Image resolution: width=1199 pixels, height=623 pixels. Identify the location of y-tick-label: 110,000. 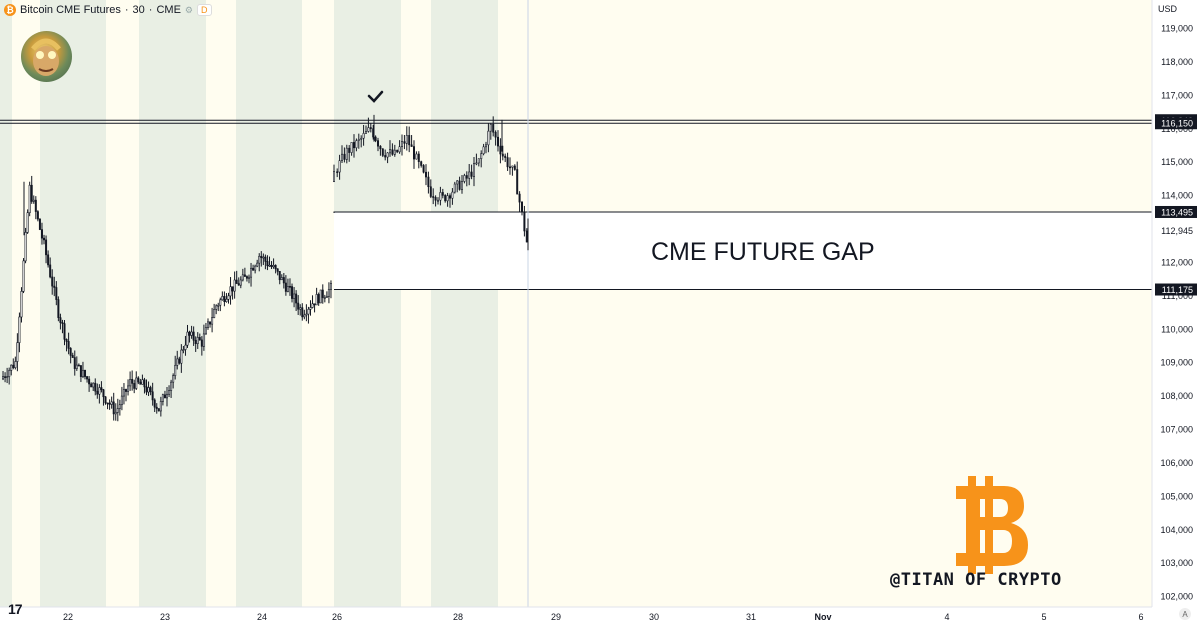
(1177, 329).